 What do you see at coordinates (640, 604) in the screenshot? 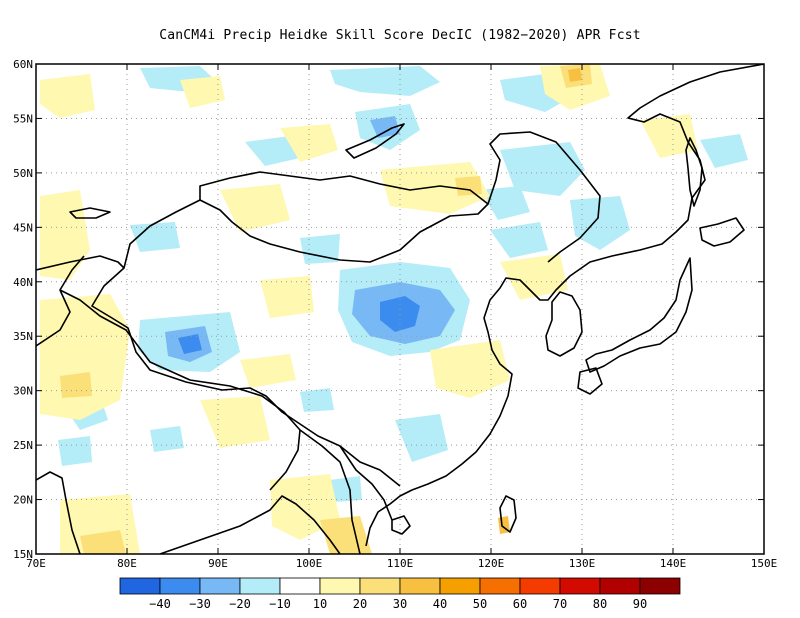
I see `colorbar-label: 90` at bounding box center [640, 604].